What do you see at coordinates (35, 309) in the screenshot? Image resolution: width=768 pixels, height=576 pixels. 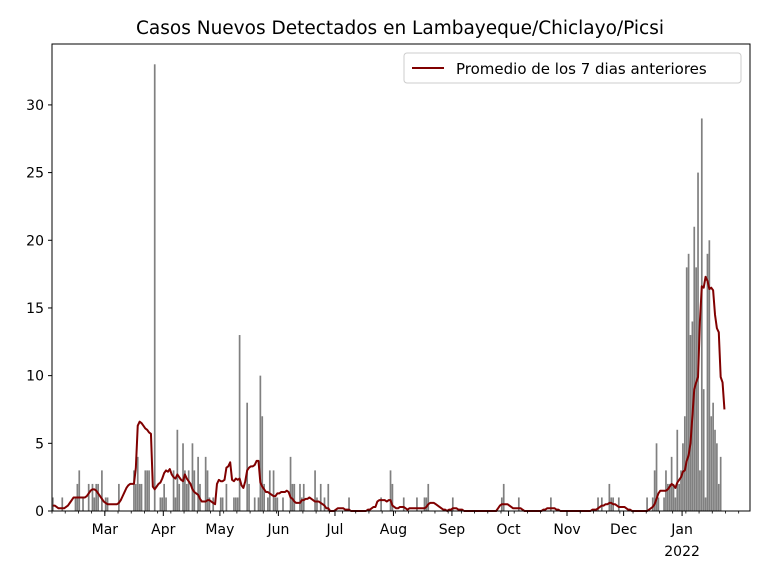 I see `y-tick-label: 15` at bounding box center [35, 309].